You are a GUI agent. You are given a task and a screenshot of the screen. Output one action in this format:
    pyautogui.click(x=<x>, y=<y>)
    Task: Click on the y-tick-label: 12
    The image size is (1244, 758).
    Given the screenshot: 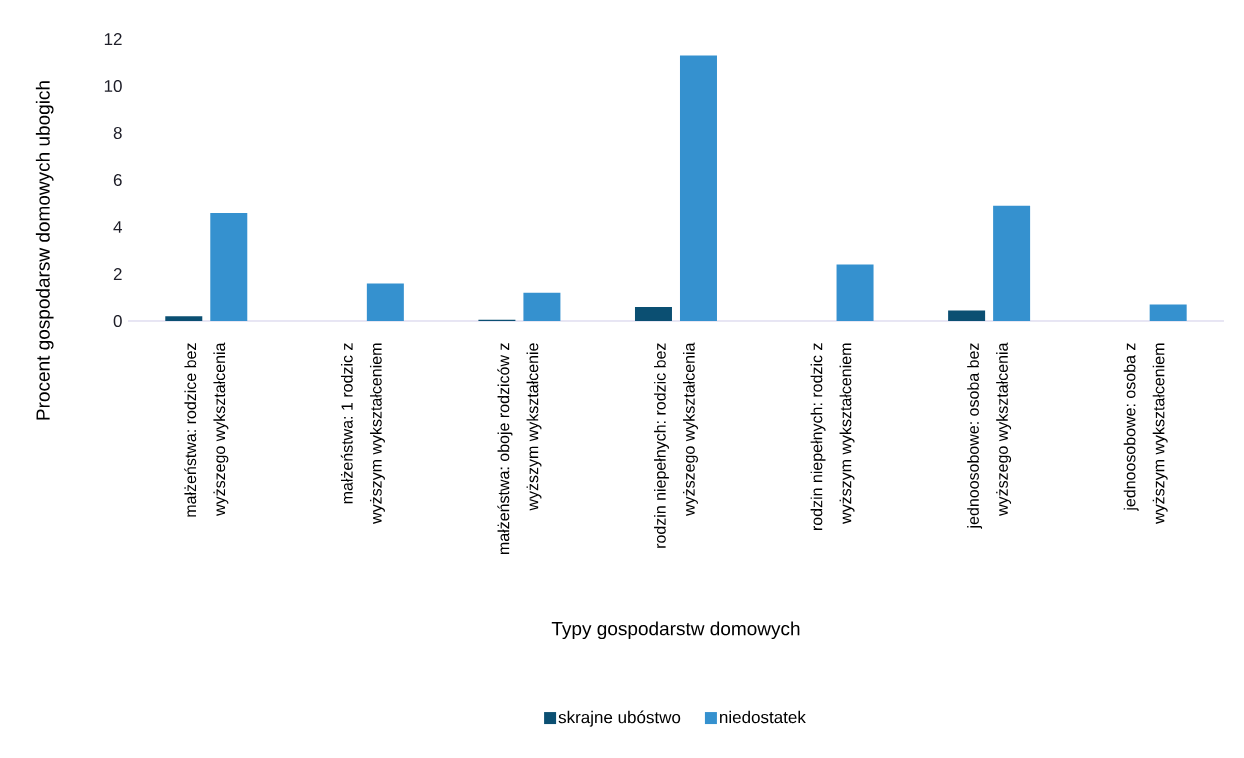 What is the action you would take?
    pyautogui.click(x=113, y=39)
    